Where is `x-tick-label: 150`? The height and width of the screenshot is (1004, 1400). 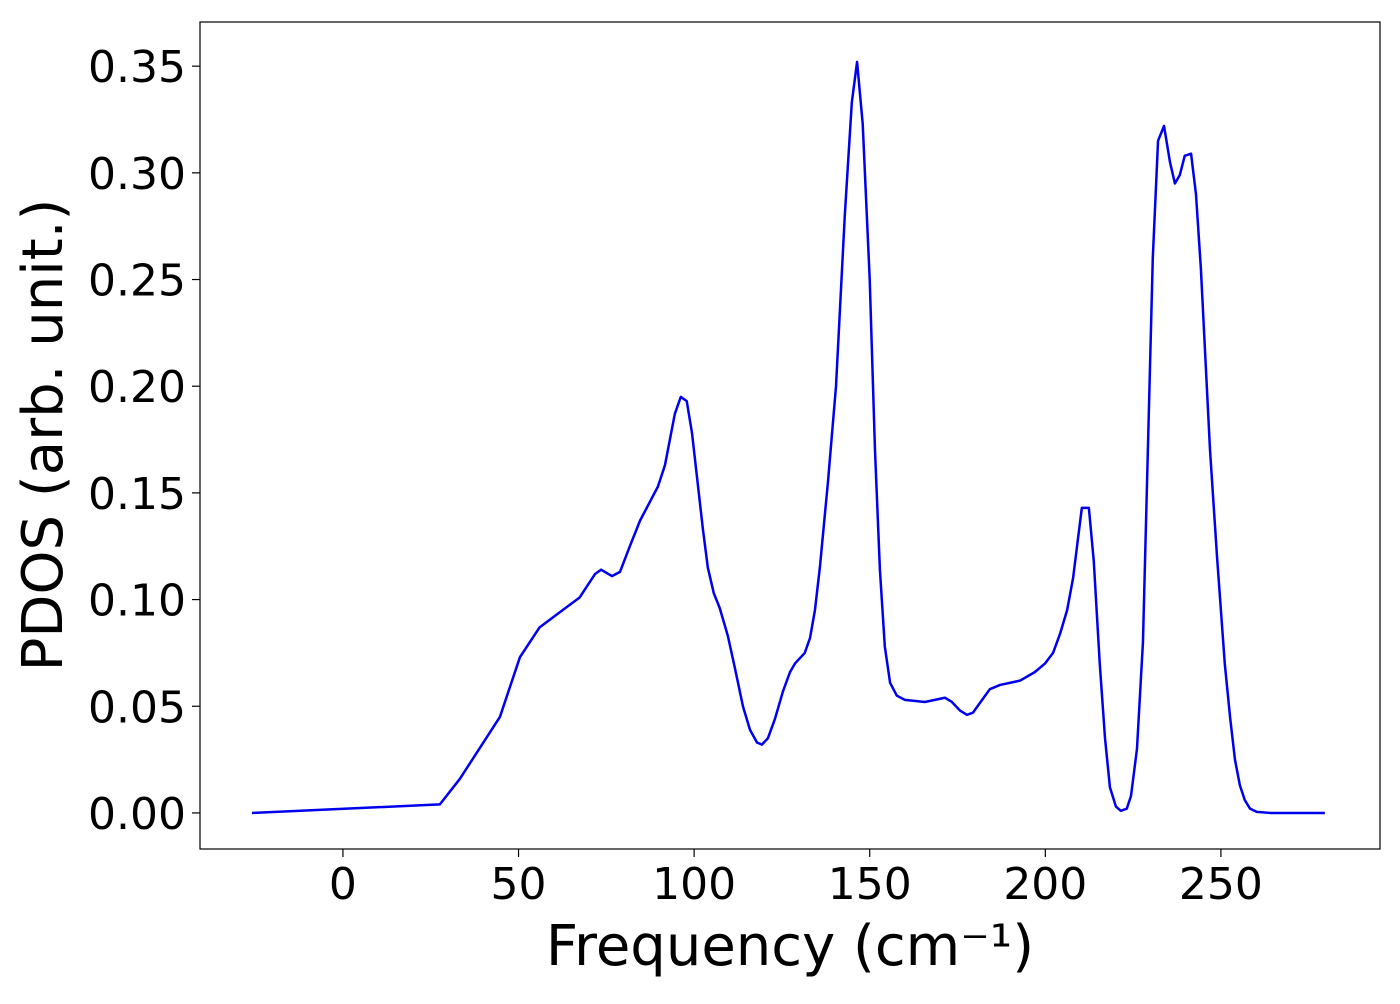
x-tick-label: 150 is located at coordinates (870, 884).